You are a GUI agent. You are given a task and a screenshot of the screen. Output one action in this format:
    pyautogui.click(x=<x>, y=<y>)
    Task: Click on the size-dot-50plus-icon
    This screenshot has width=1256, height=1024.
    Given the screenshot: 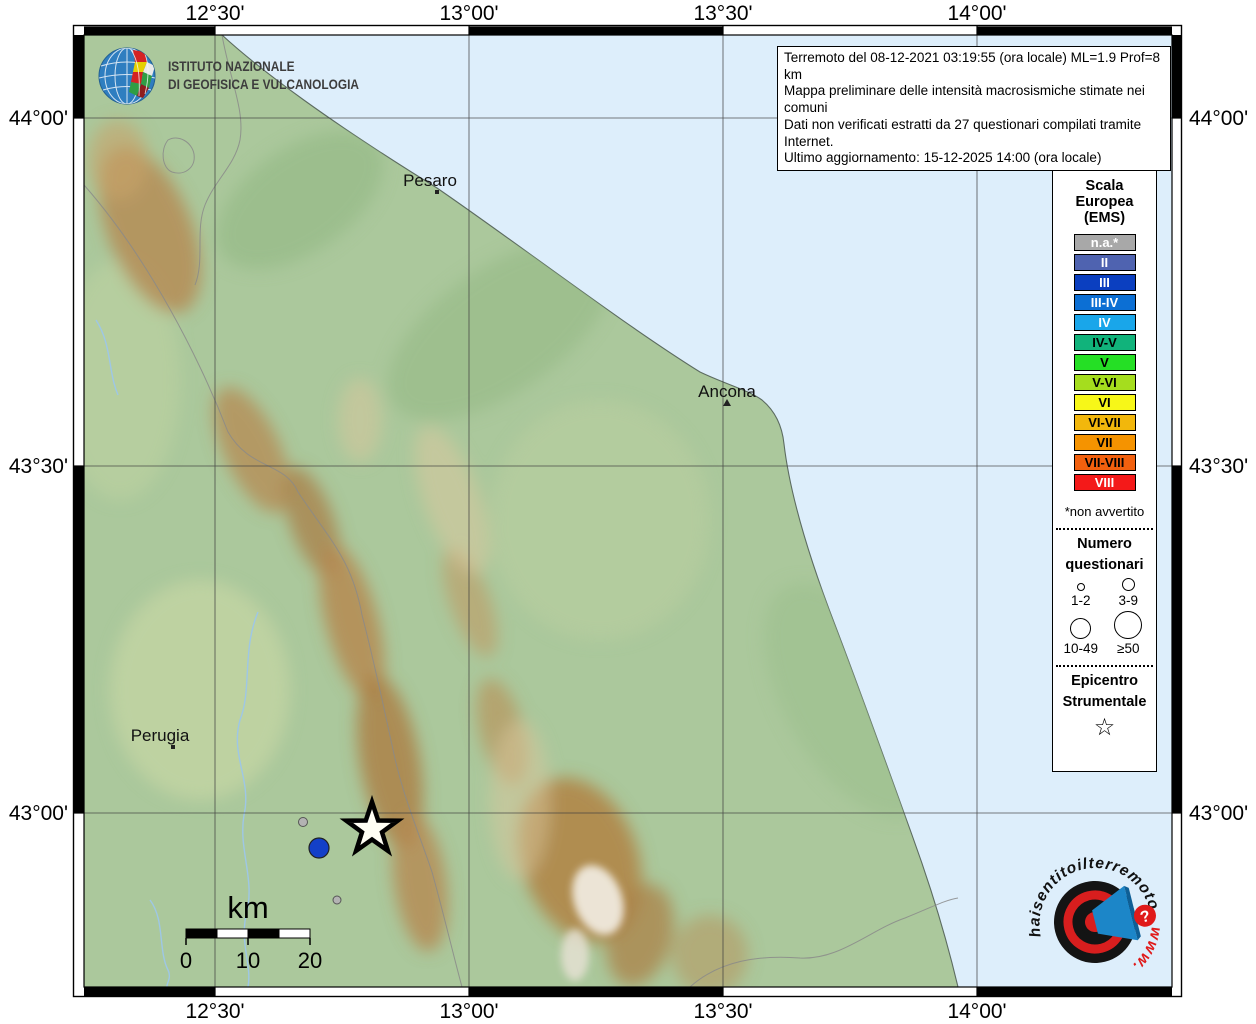 What is the action you would take?
    pyautogui.click(x=1128, y=624)
    